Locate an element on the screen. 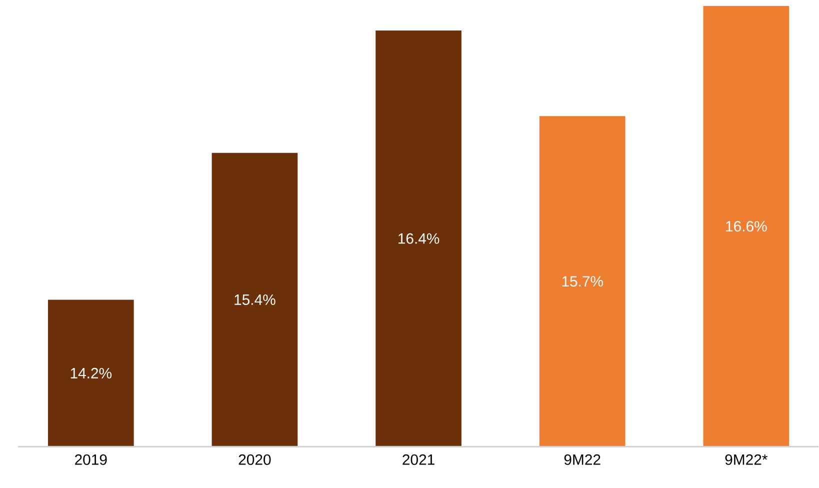 The height and width of the screenshot is (488, 819). x-tick-label: 2020 is located at coordinates (254, 460).